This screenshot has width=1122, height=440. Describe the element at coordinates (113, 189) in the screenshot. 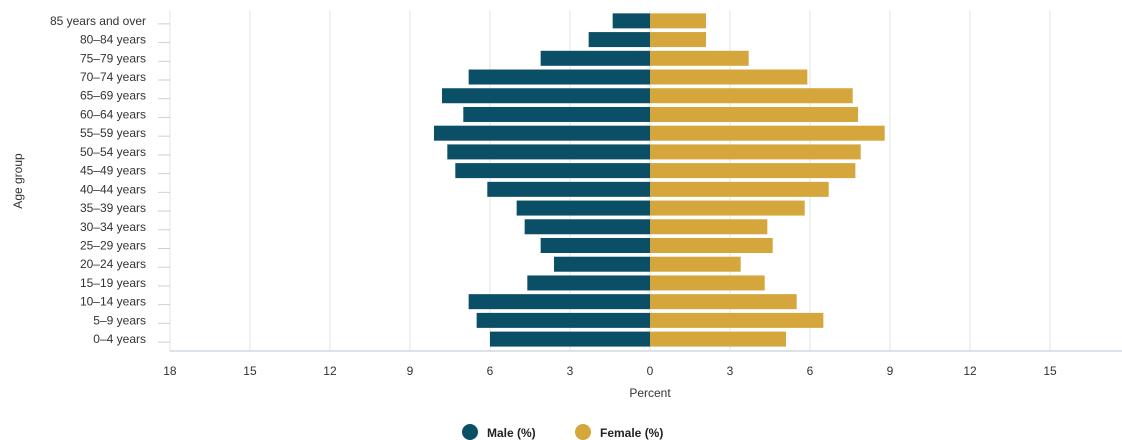

I see `y-tick-label: 40–44 years` at that location.